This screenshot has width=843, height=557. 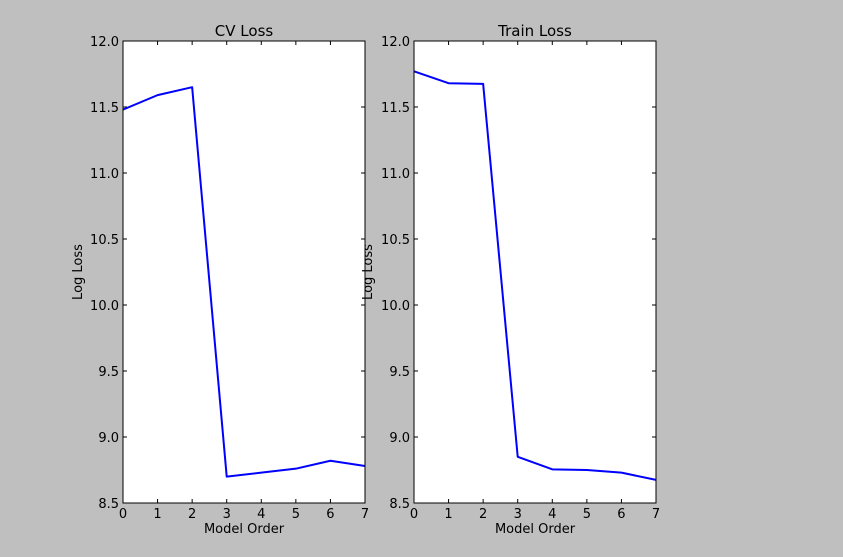 I want to click on train-loss-xtick-label: 5, so click(x=587, y=514).